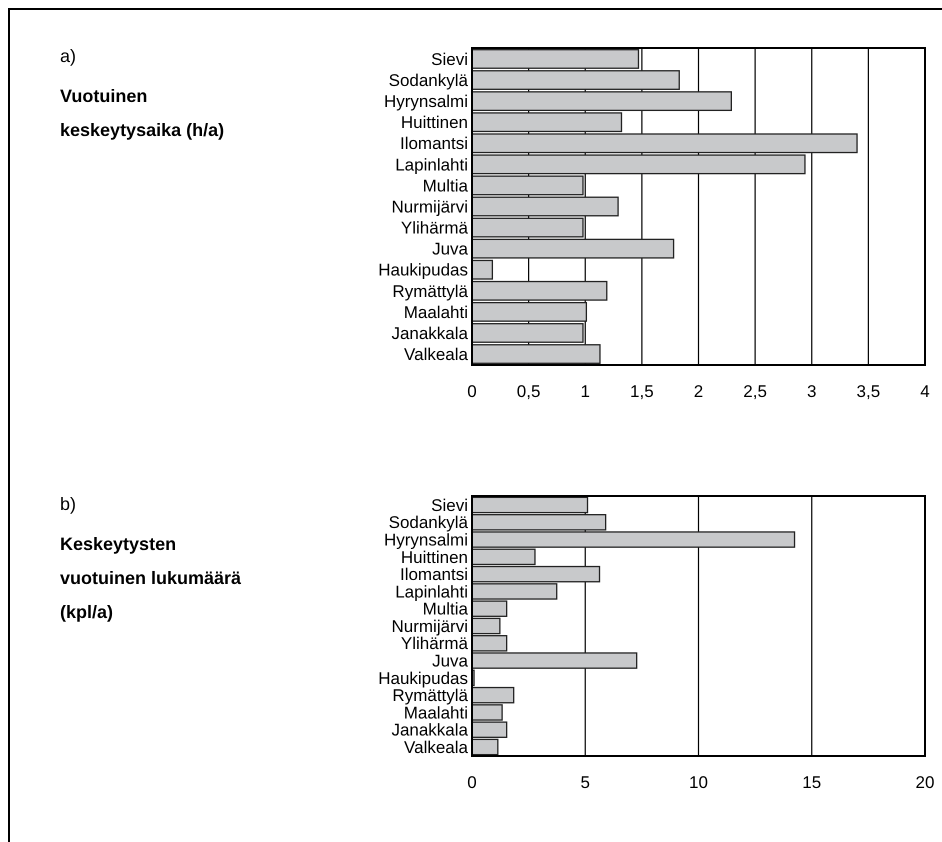 Image resolution: width=942 pixels, height=842 pixels. What do you see at coordinates (698, 782) in the screenshot?
I see `x-tick-label: 10` at bounding box center [698, 782].